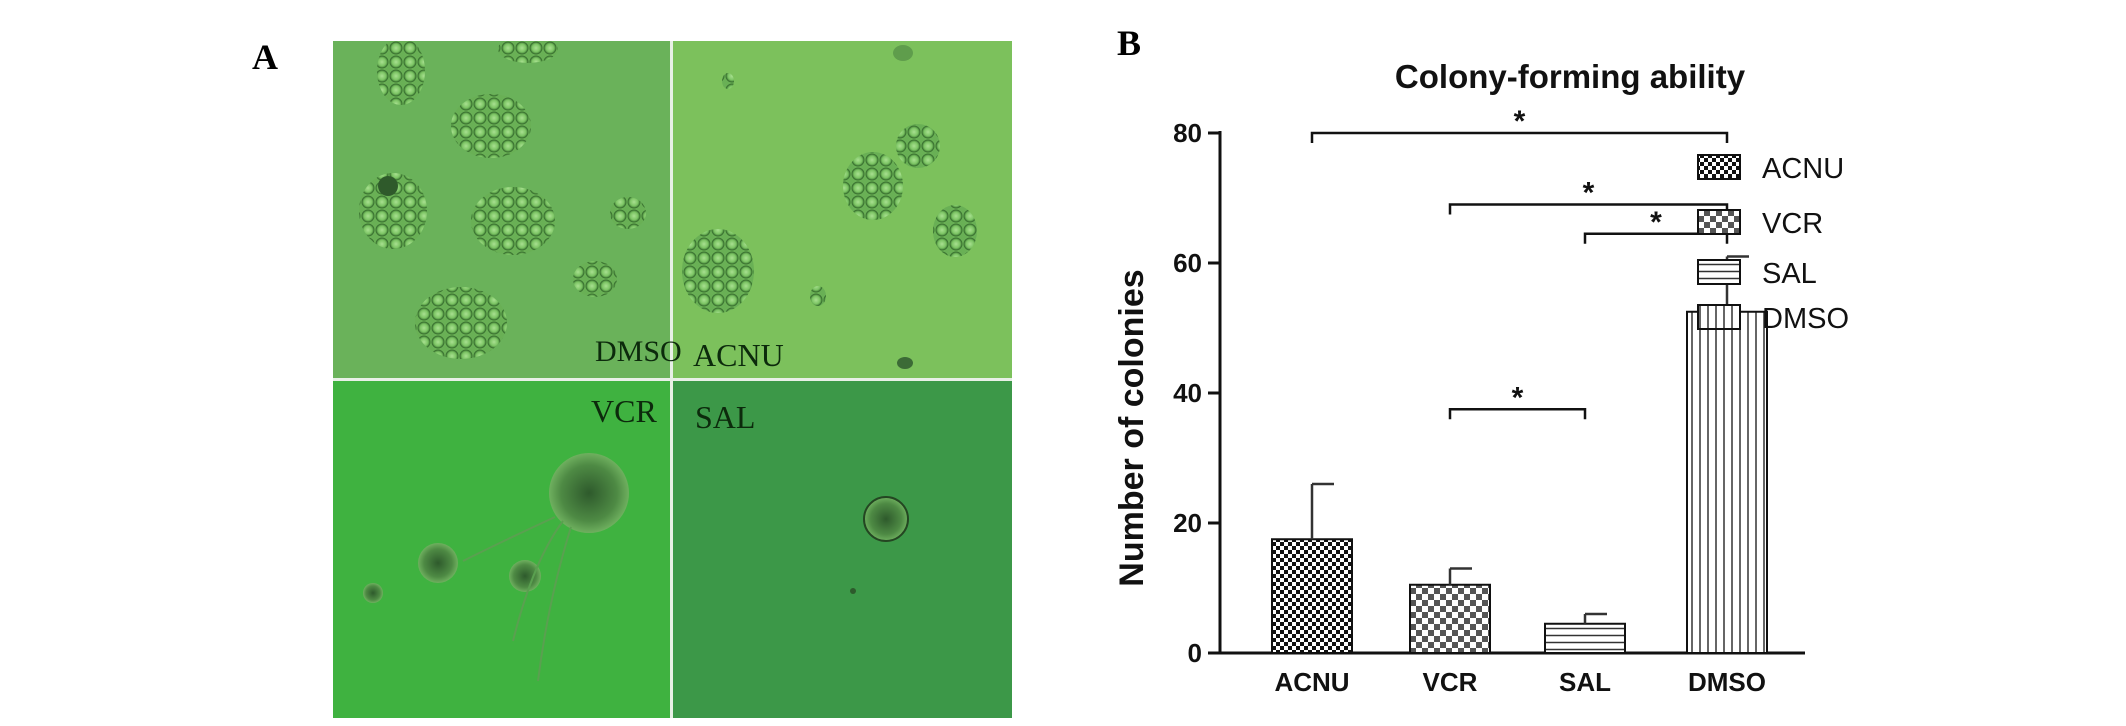 This screenshot has width=2126, height=726. What do you see at coordinates (1585, 682) in the screenshot?
I see `x-tick-label-sal: SAL` at bounding box center [1585, 682].